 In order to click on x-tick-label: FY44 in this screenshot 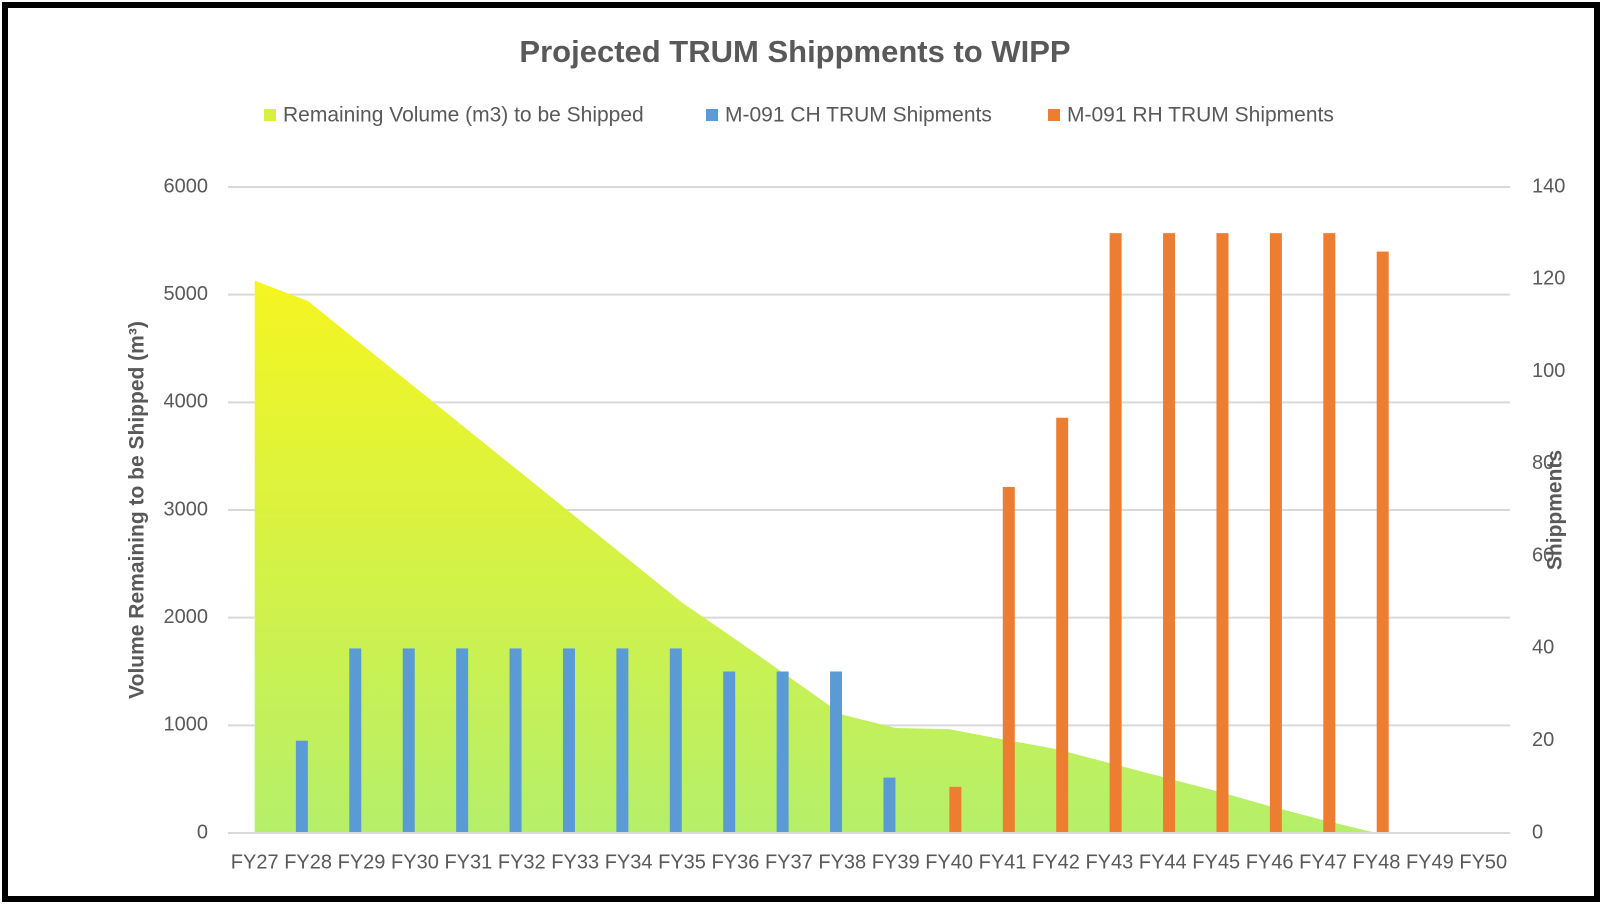, I will do `click(1163, 862)`.